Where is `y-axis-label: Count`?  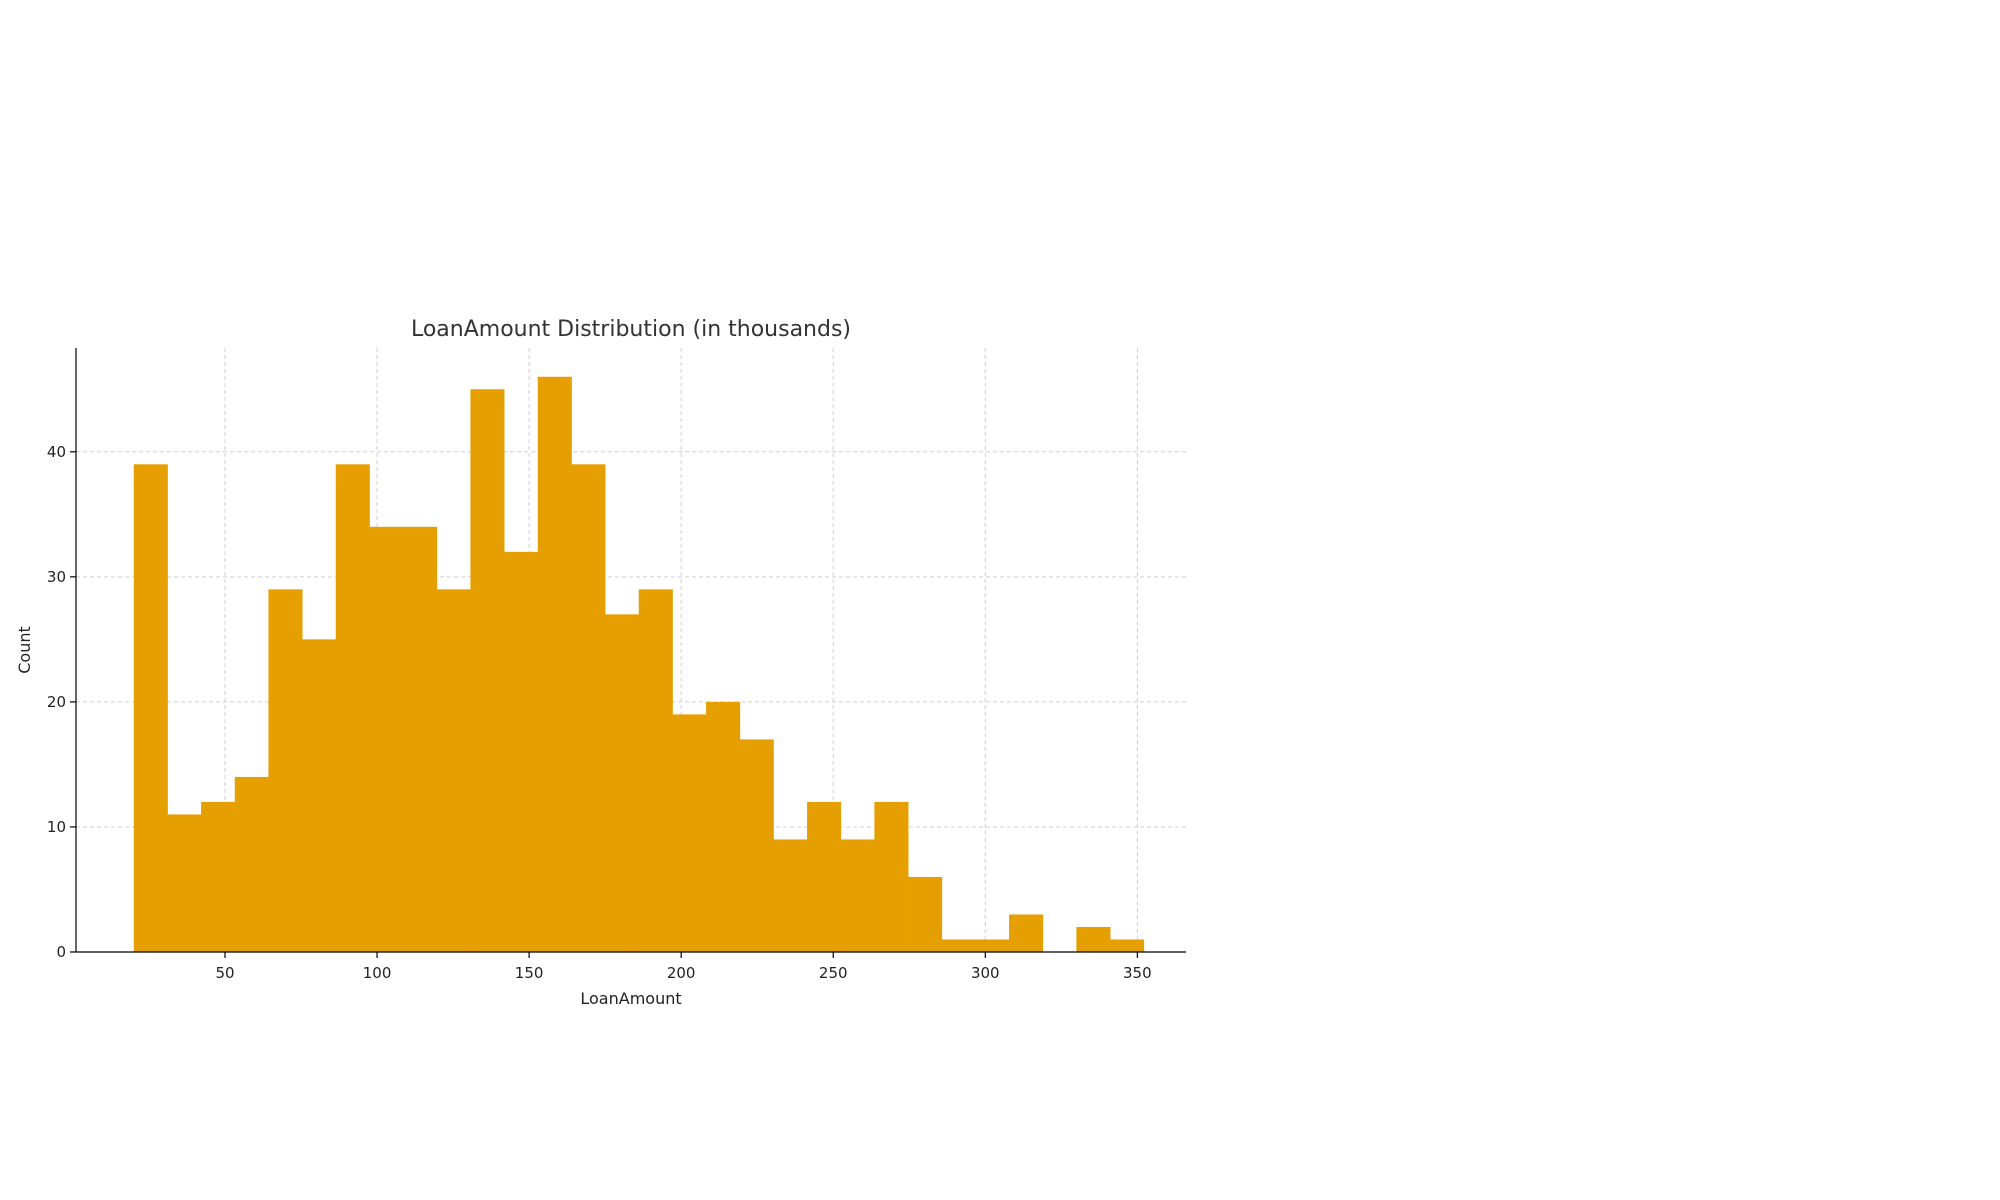
y-axis-label: Count is located at coordinates (24, 650).